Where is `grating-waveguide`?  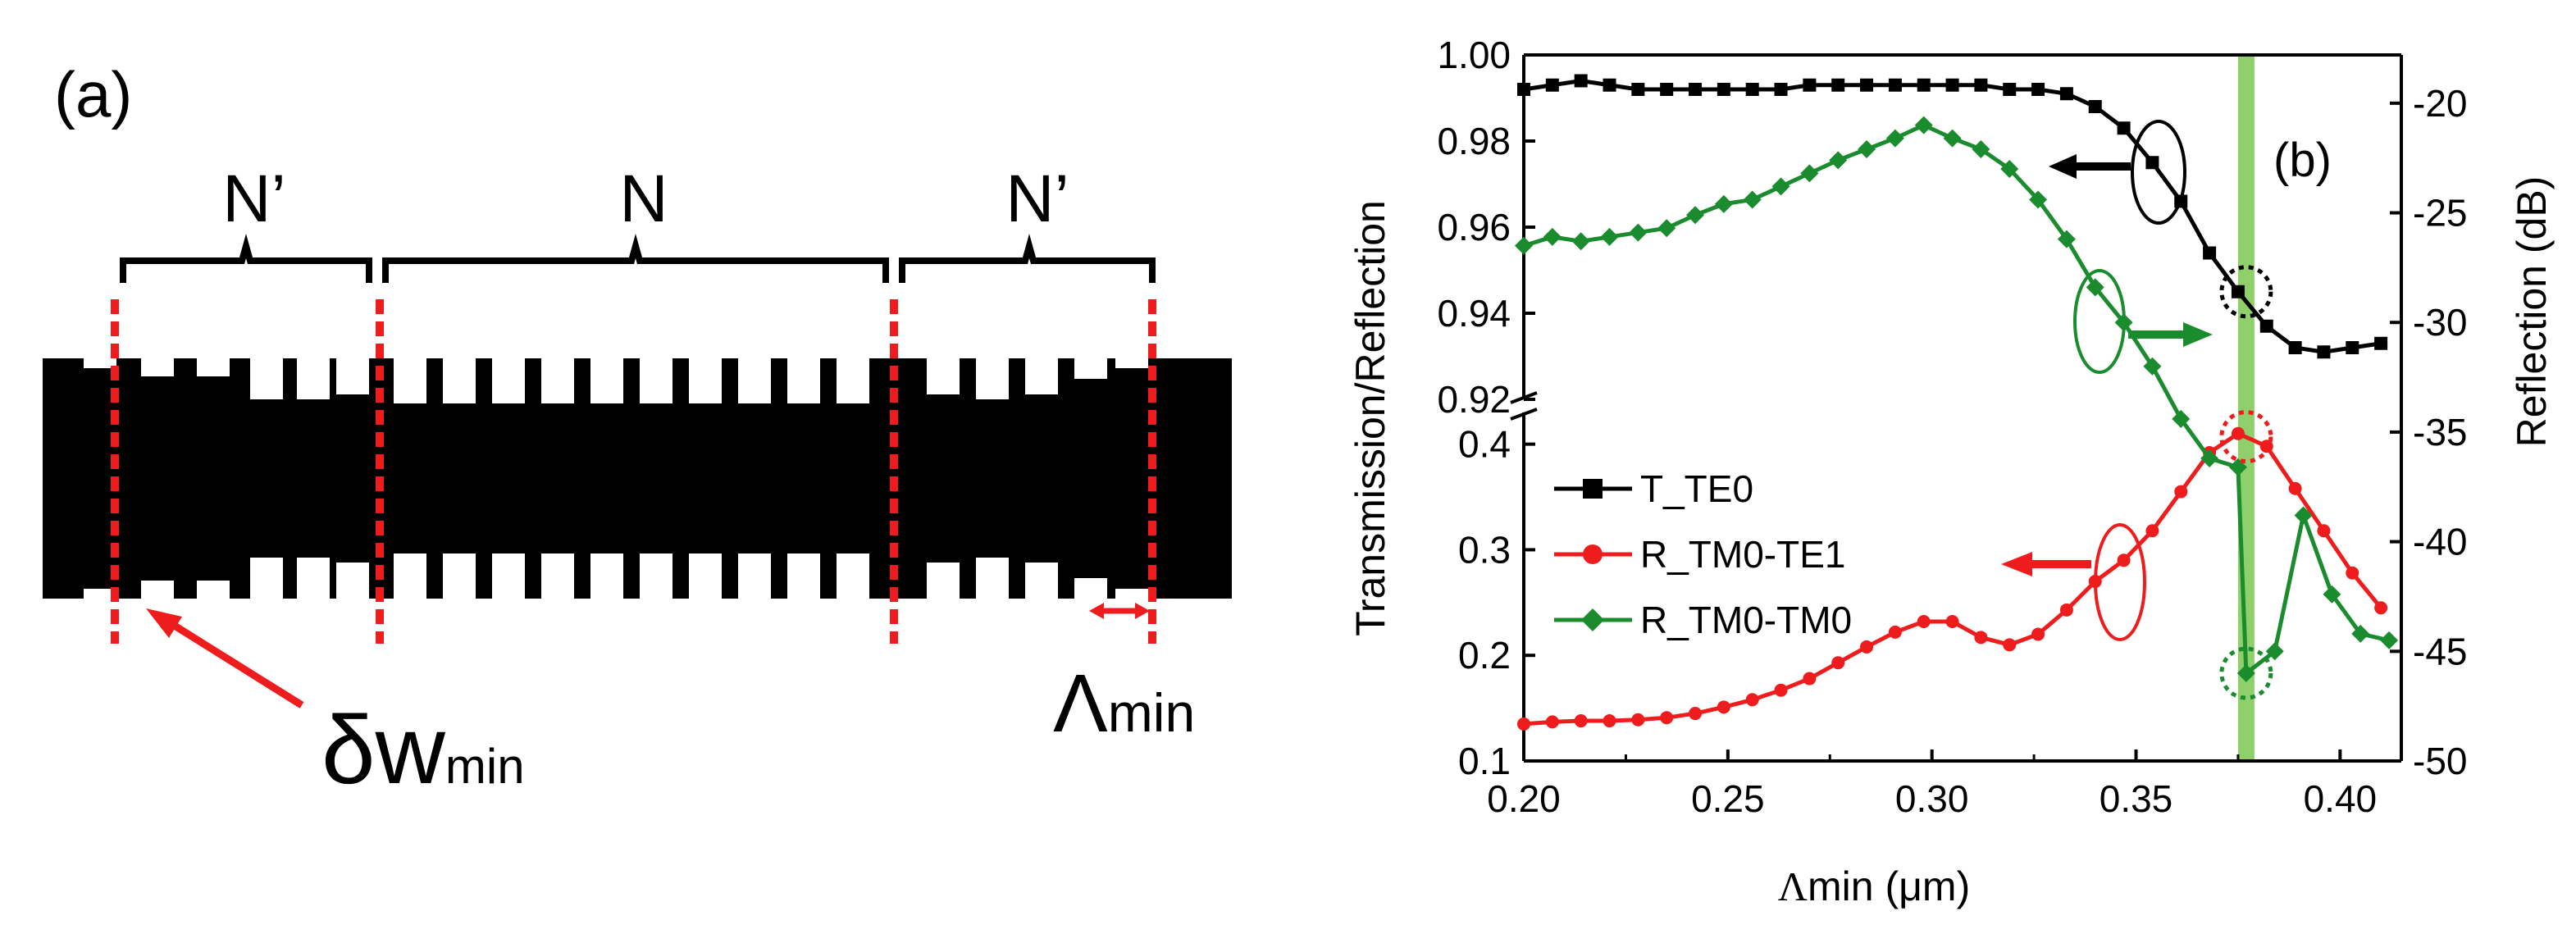
grating-waveguide is located at coordinates (637, 478).